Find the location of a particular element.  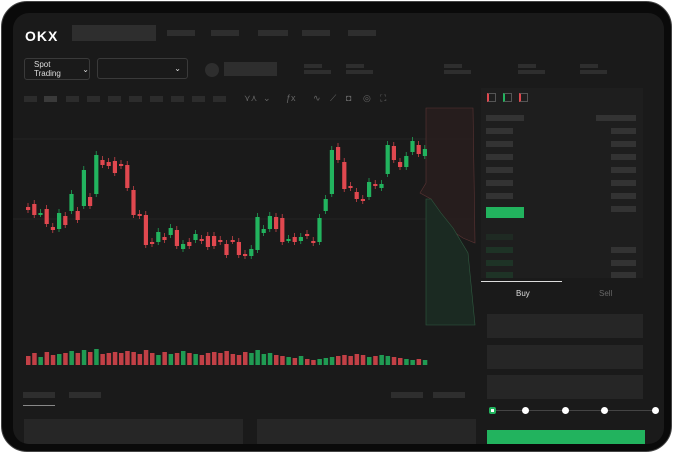

tab-sell: Sell is located at coordinates (606, 293).